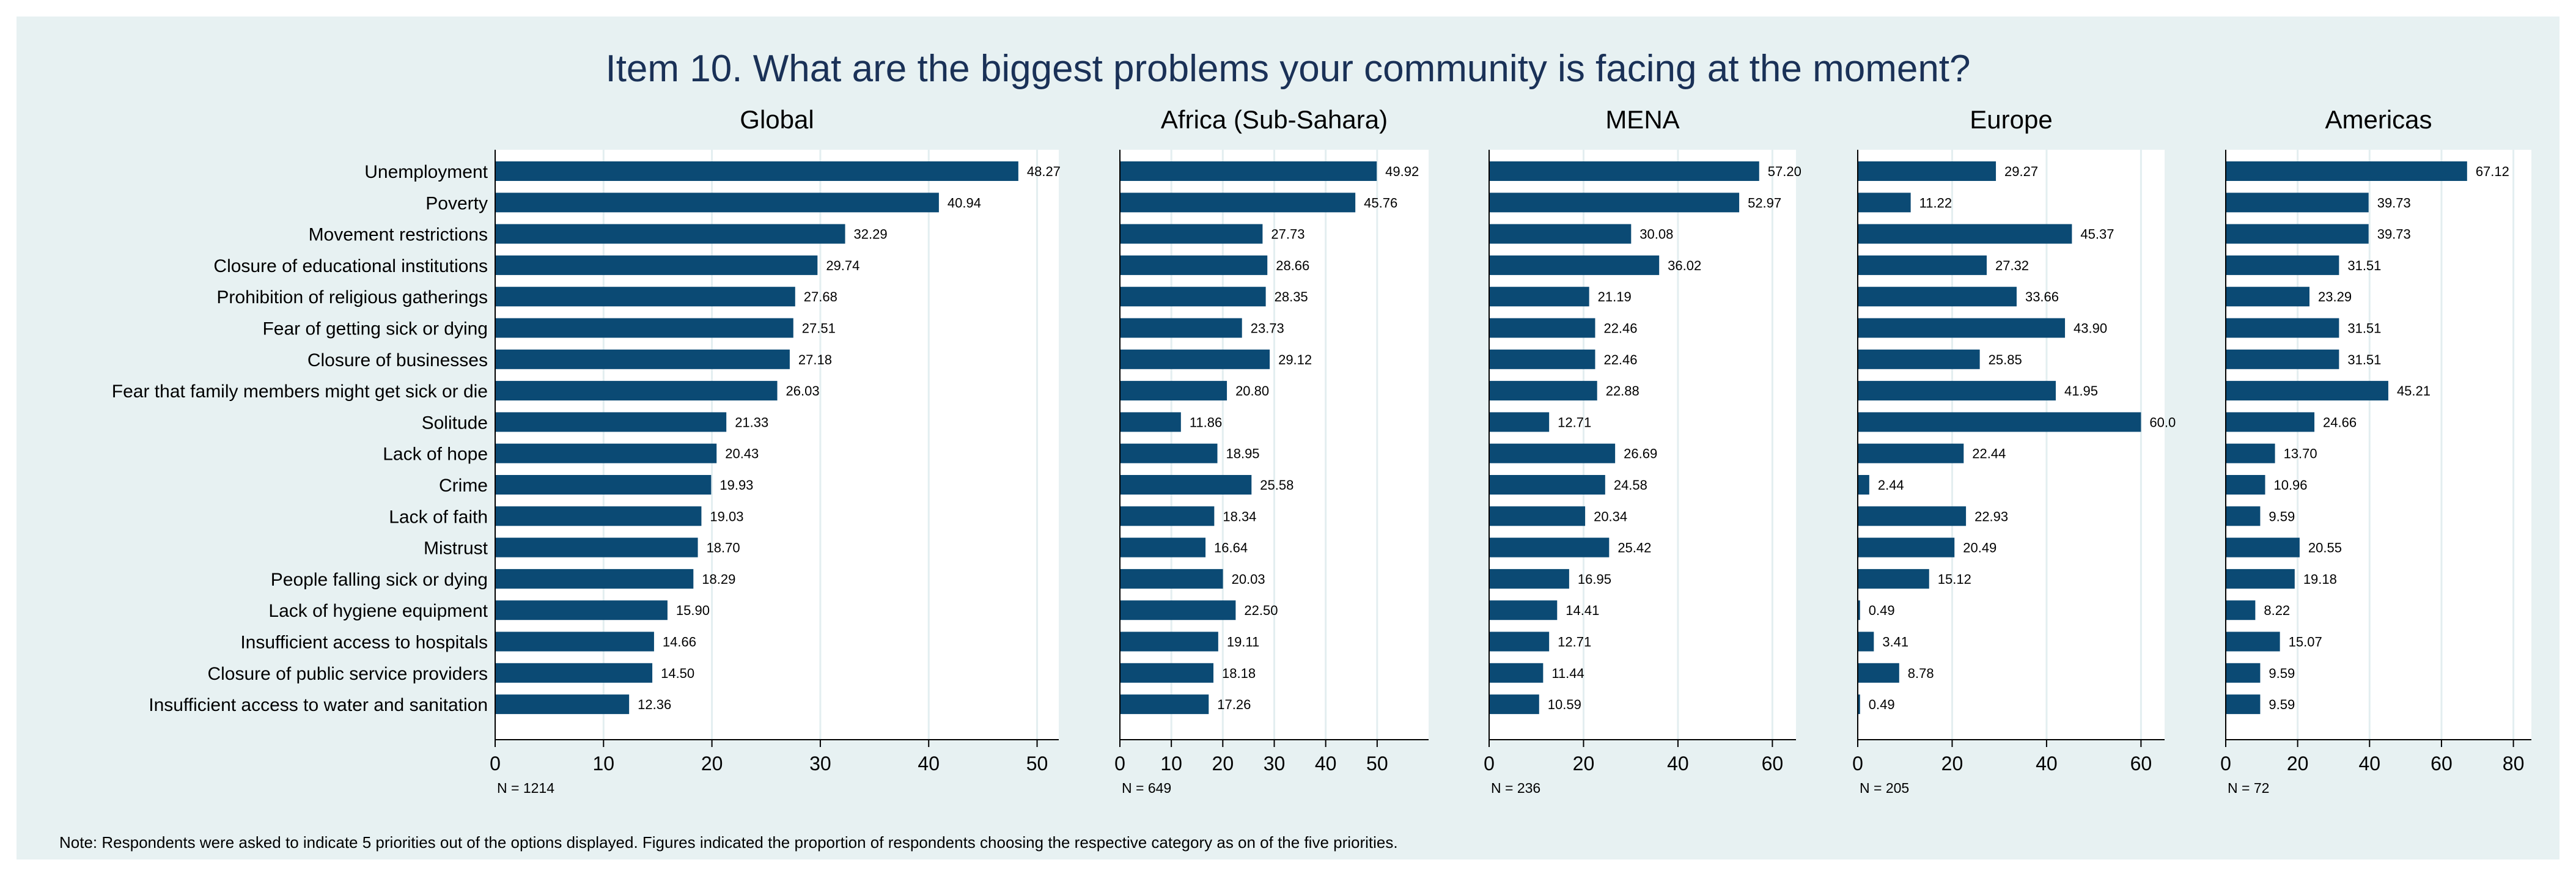 The width and height of the screenshot is (2576, 876). Describe the element at coordinates (1935, 202) in the screenshot. I see `value-label: 11.22` at that location.